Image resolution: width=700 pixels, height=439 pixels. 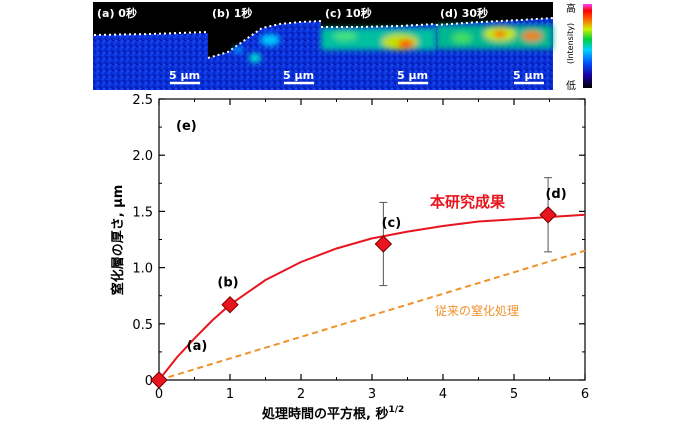 What do you see at coordinates (477, 310) in the screenshot?
I see `legend-conventional: 従来の窒化処理` at bounding box center [477, 310].